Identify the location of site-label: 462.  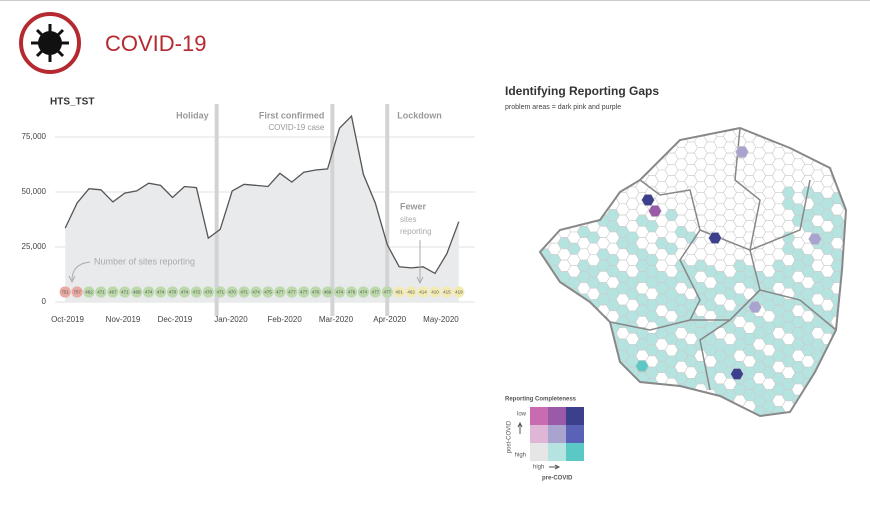
(411, 292).